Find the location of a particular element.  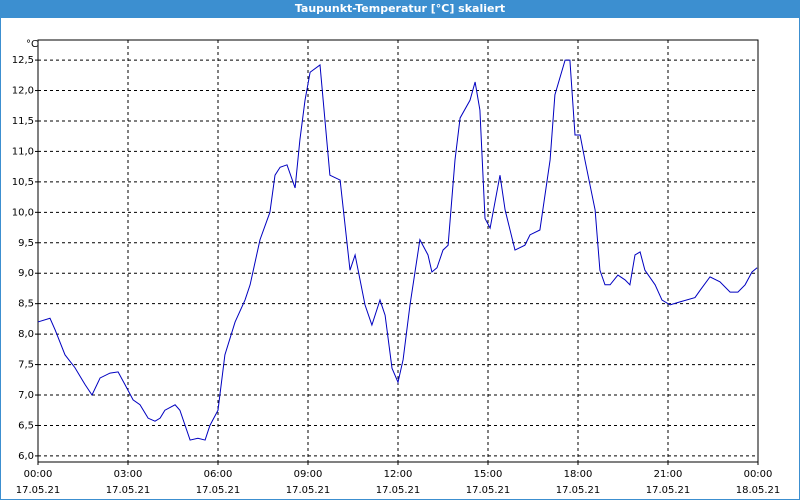

y-tick-label: 10,0 is located at coordinates (23, 212).